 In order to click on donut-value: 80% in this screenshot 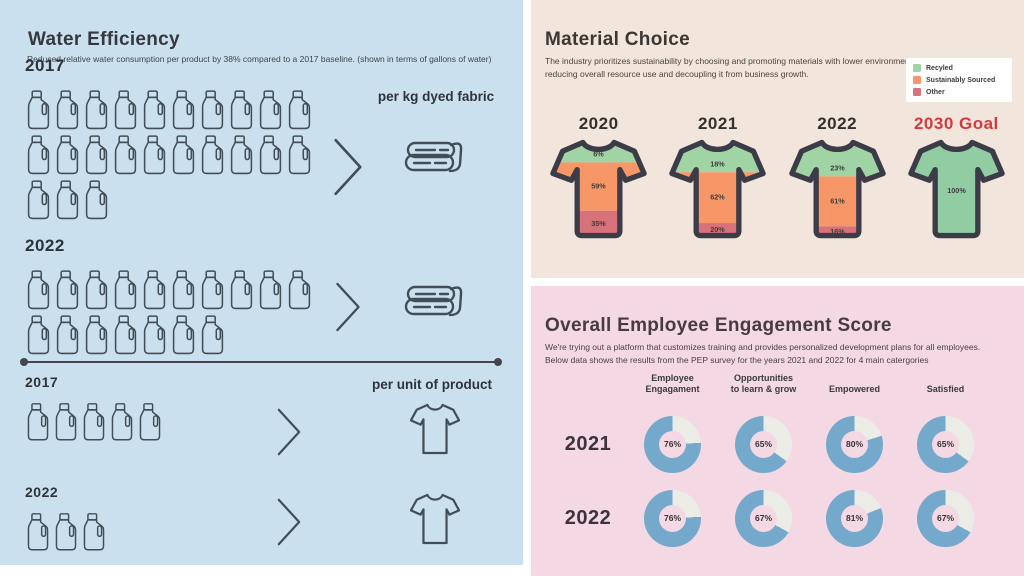, I will do `click(854, 444)`.